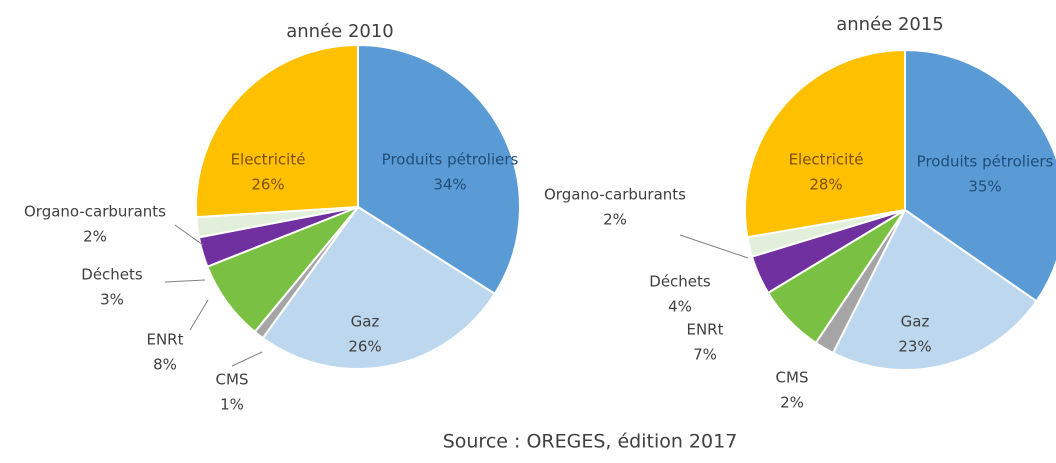 Image resolution: width=1056 pixels, height=463 pixels. What do you see at coordinates (232, 405) in the screenshot?
I see `slice-value: 1%` at bounding box center [232, 405].